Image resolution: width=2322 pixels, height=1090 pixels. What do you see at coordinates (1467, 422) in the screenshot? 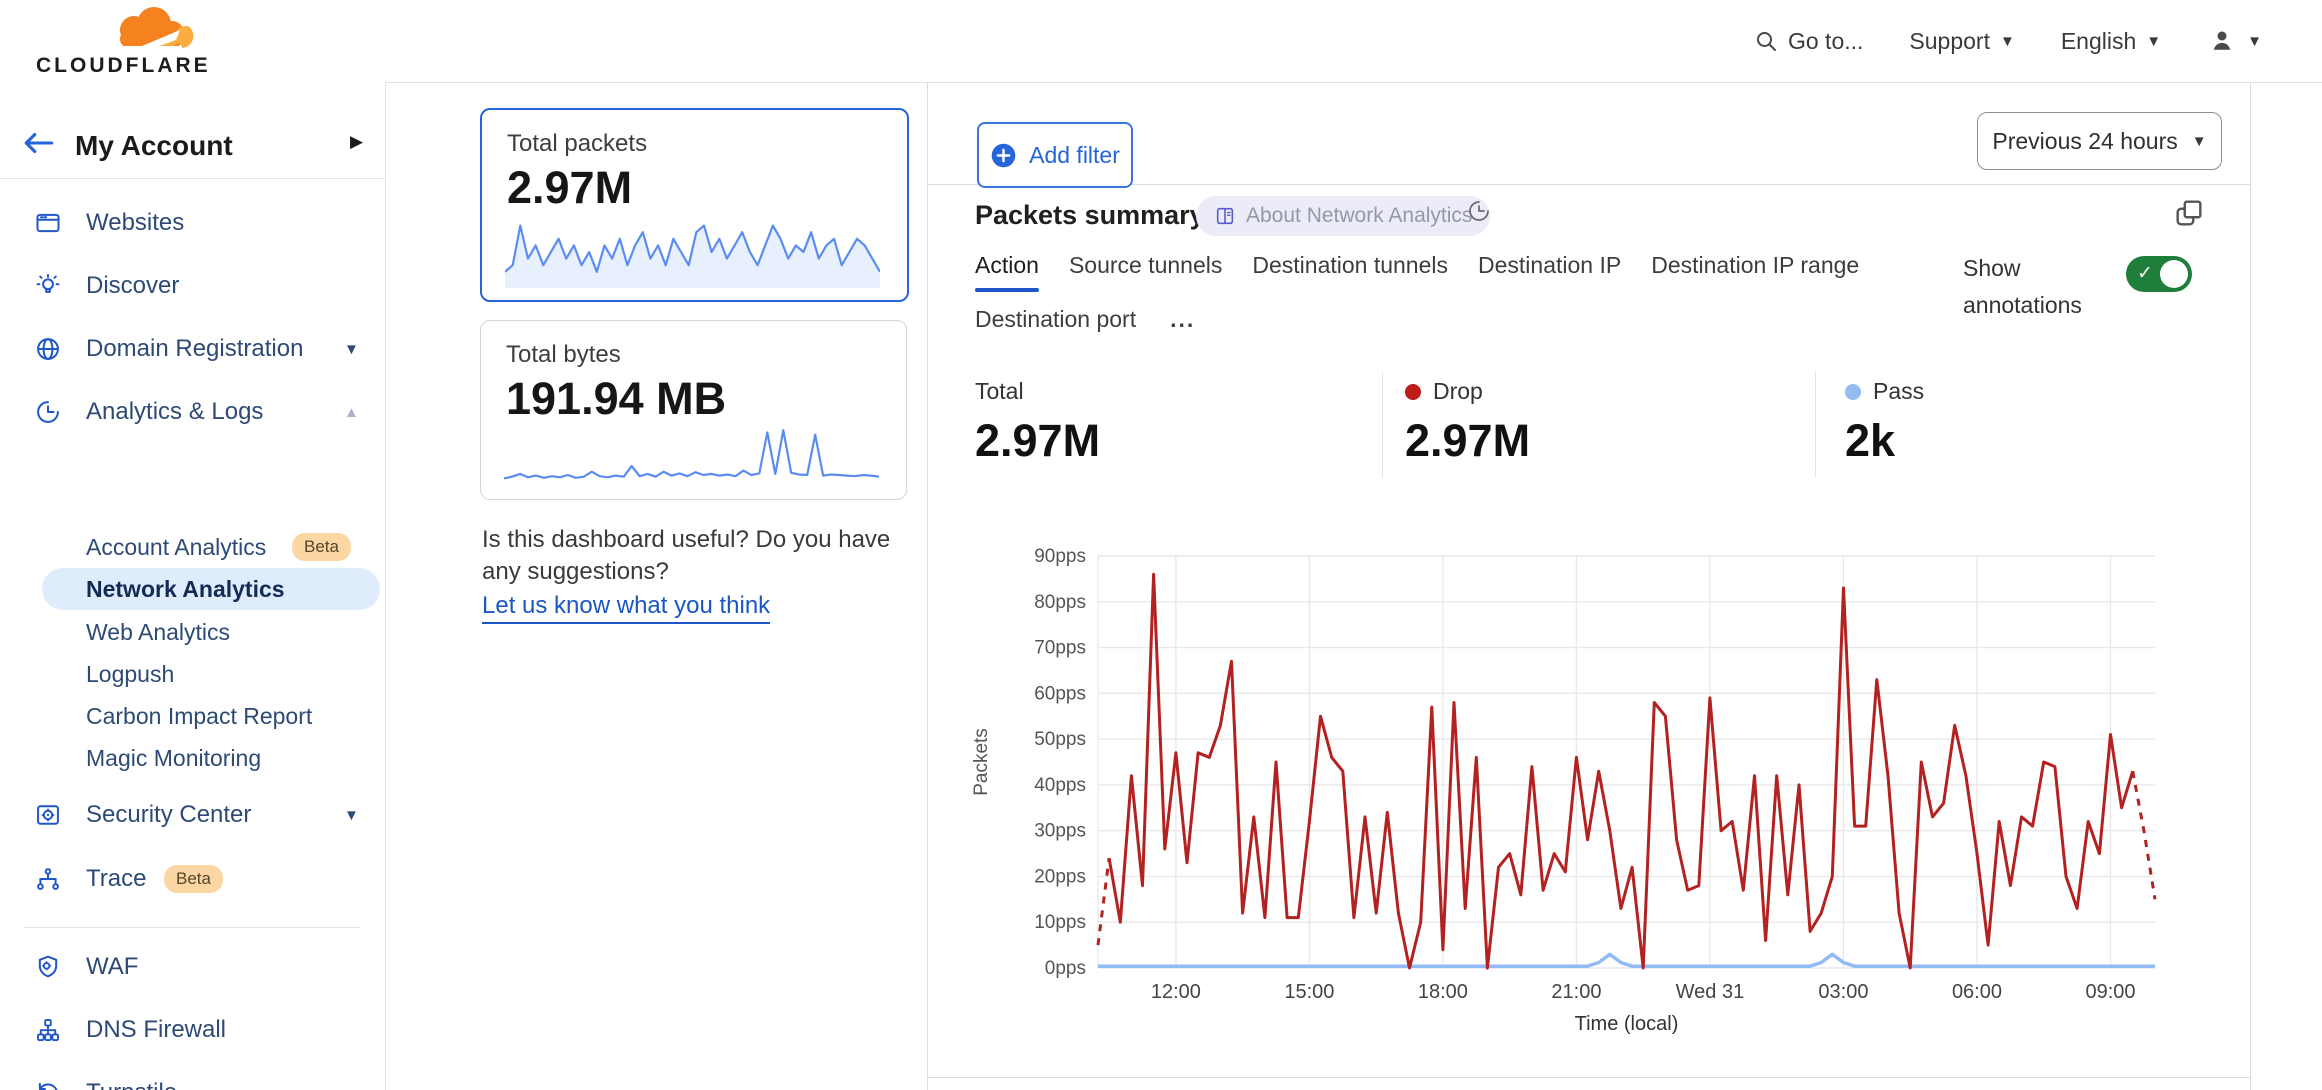
I see `stat-drop: Drop 2.97M` at bounding box center [1467, 422].